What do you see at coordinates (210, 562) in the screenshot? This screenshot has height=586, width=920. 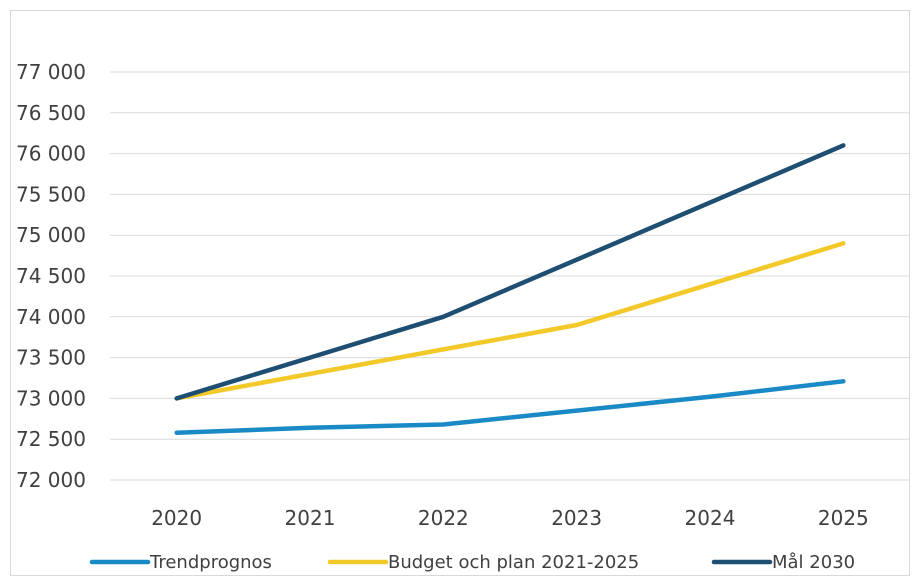 I see `legend-label-1: Trendprognos` at bounding box center [210, 562].